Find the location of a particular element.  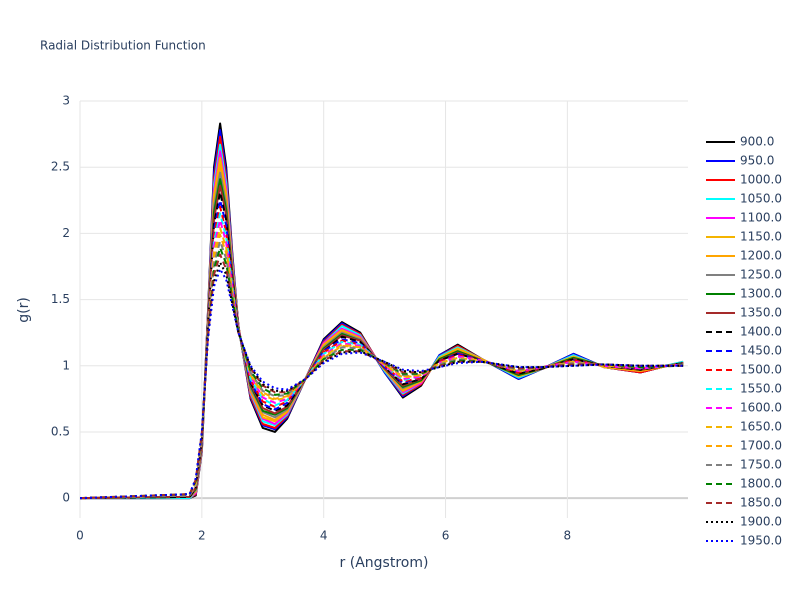

chart-title: Radial Distribution Function is located at coordinates (123, 46).